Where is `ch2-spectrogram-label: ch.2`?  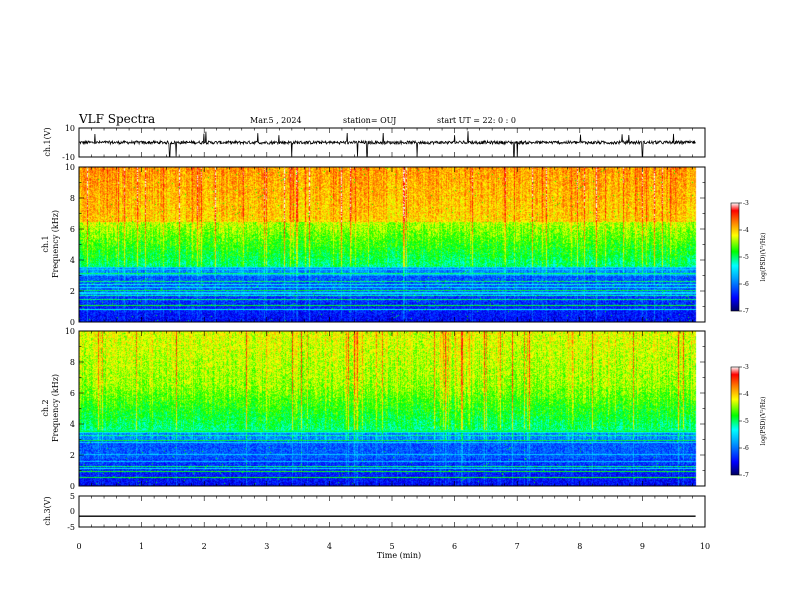 ch2-spectrogram-label: ch.2 is located at coordinates (45, 407).